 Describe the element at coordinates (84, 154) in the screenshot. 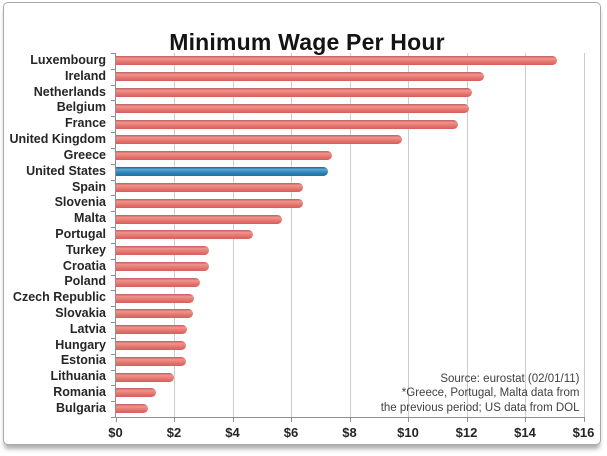

I see `category-label: Greece` at that location.